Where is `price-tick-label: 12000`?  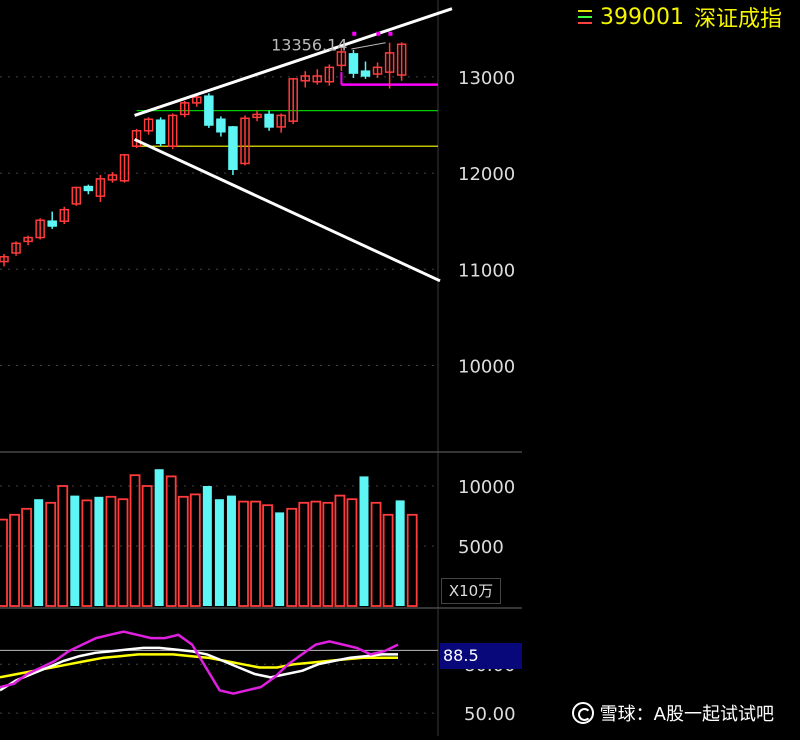
price-tick-label: 12000 is located at coordinates (486, 174).